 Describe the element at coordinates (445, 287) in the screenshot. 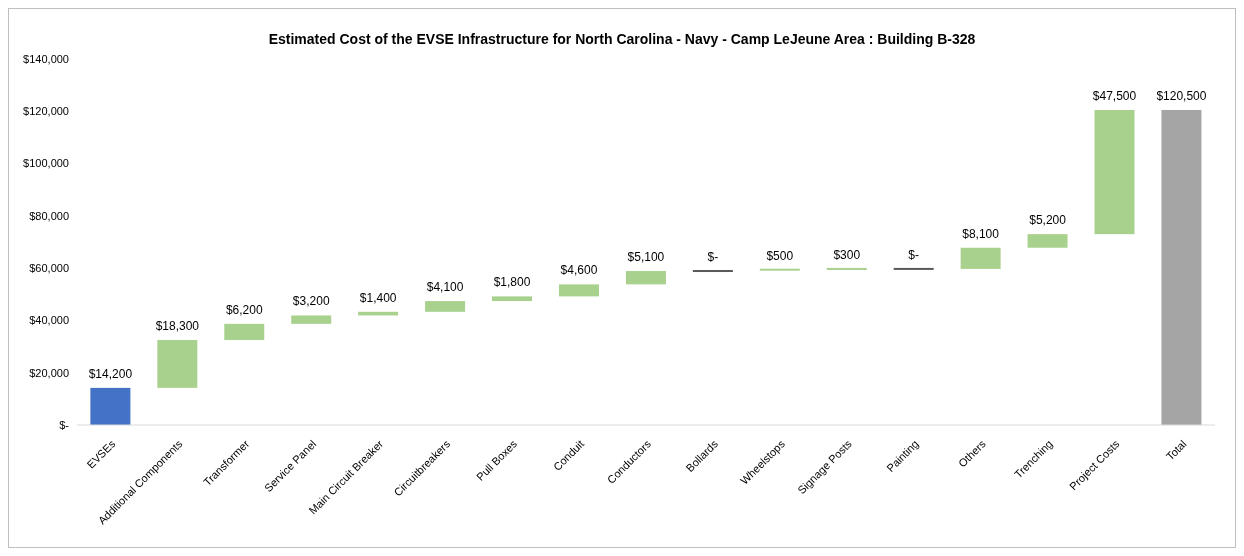

I see `data-label: $4,100` at that location.